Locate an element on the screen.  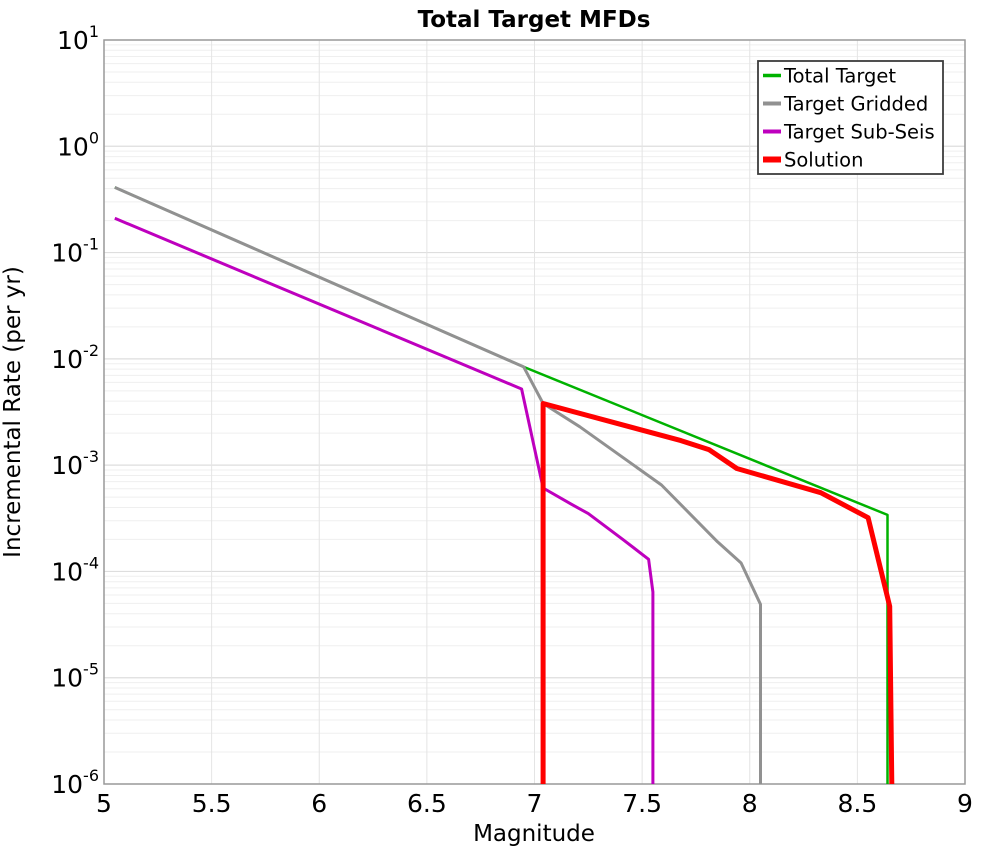
legend-label: Target Sub-Seis is located at coordinates (859, 132).